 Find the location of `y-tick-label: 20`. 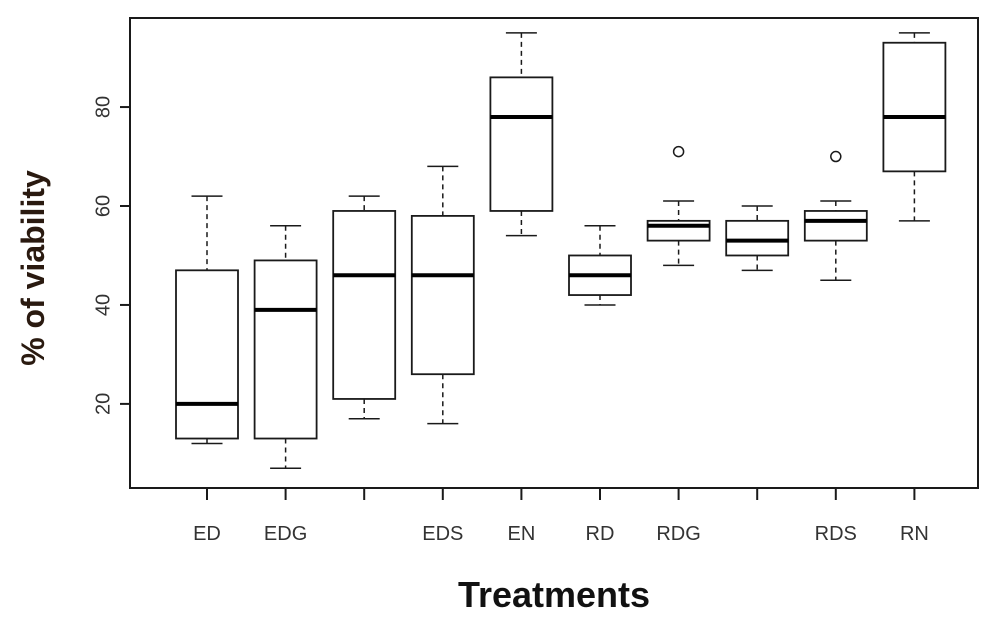

y-tick-label: 20 is located at coordinates (103, 404).